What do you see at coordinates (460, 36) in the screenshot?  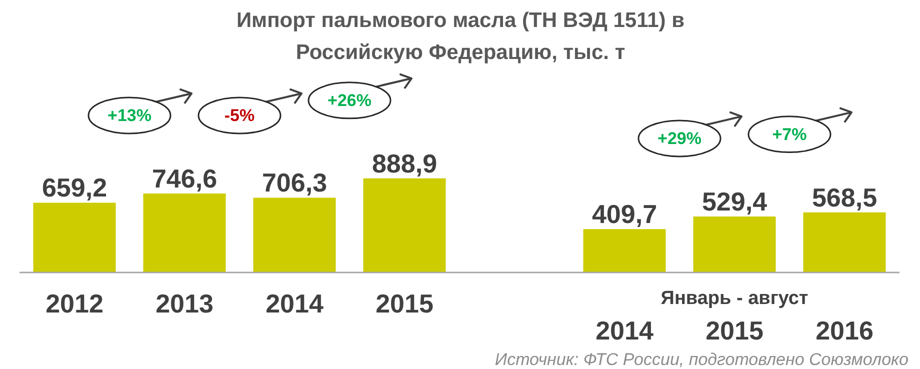 I see `chart-title: Импорт пальмового масла (ТН ВЭД 1511) в Российскую Федерацию, тыс. т` at bounding box center [460, 36].